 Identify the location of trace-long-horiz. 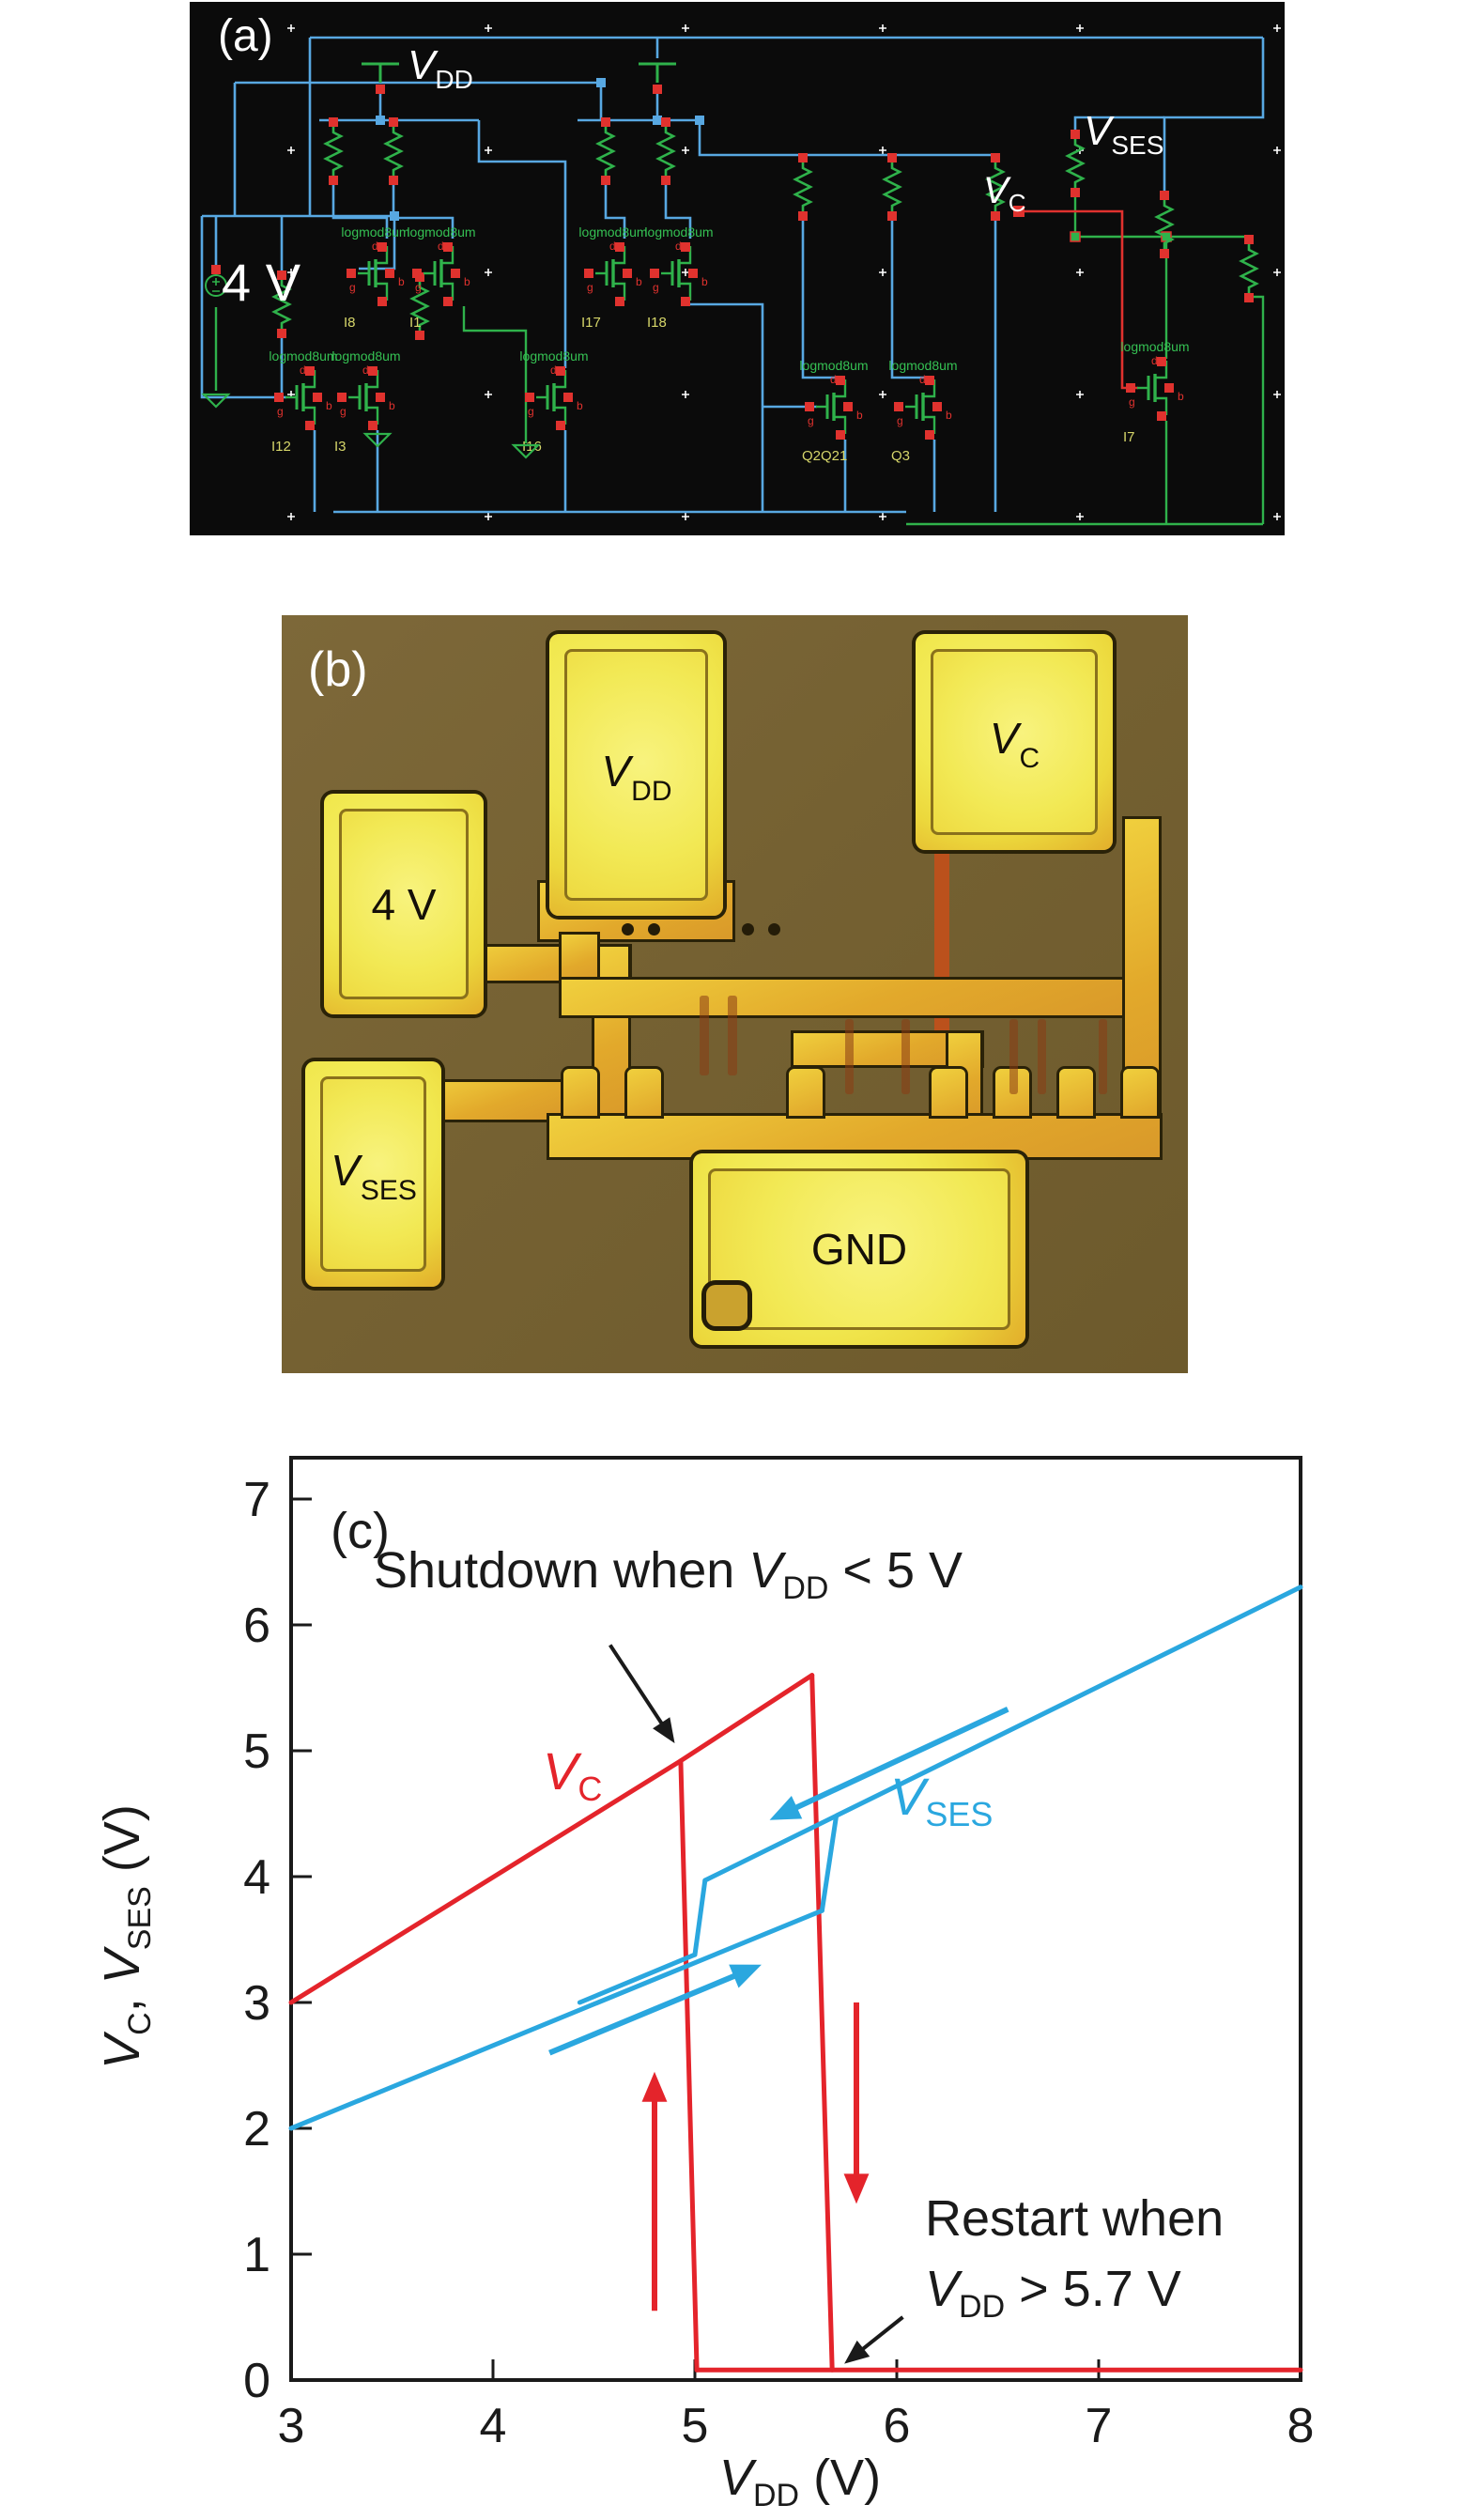
(851, 997).